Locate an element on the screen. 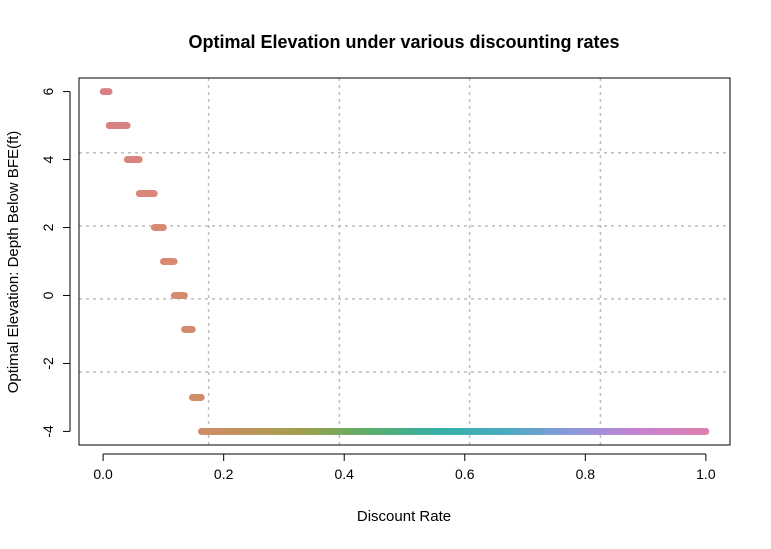 This screenshot has width=771, height=549. x-tick-label: 0.2 is located at coordinates (224, 474).